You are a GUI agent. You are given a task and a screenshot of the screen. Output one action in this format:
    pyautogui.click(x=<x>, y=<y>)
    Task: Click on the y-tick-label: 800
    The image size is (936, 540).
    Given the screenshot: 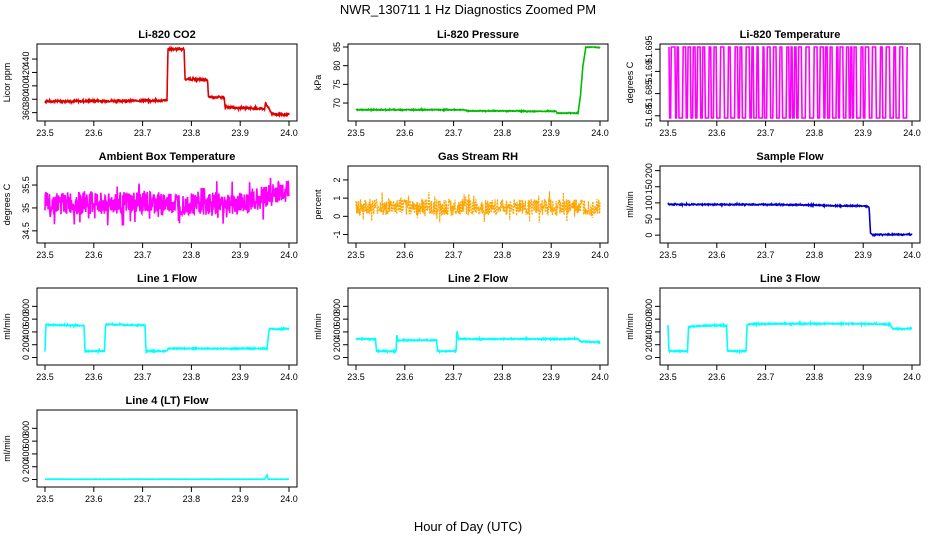 What is the action you would take?
    pyautogui.click(x=26, y=306)
    